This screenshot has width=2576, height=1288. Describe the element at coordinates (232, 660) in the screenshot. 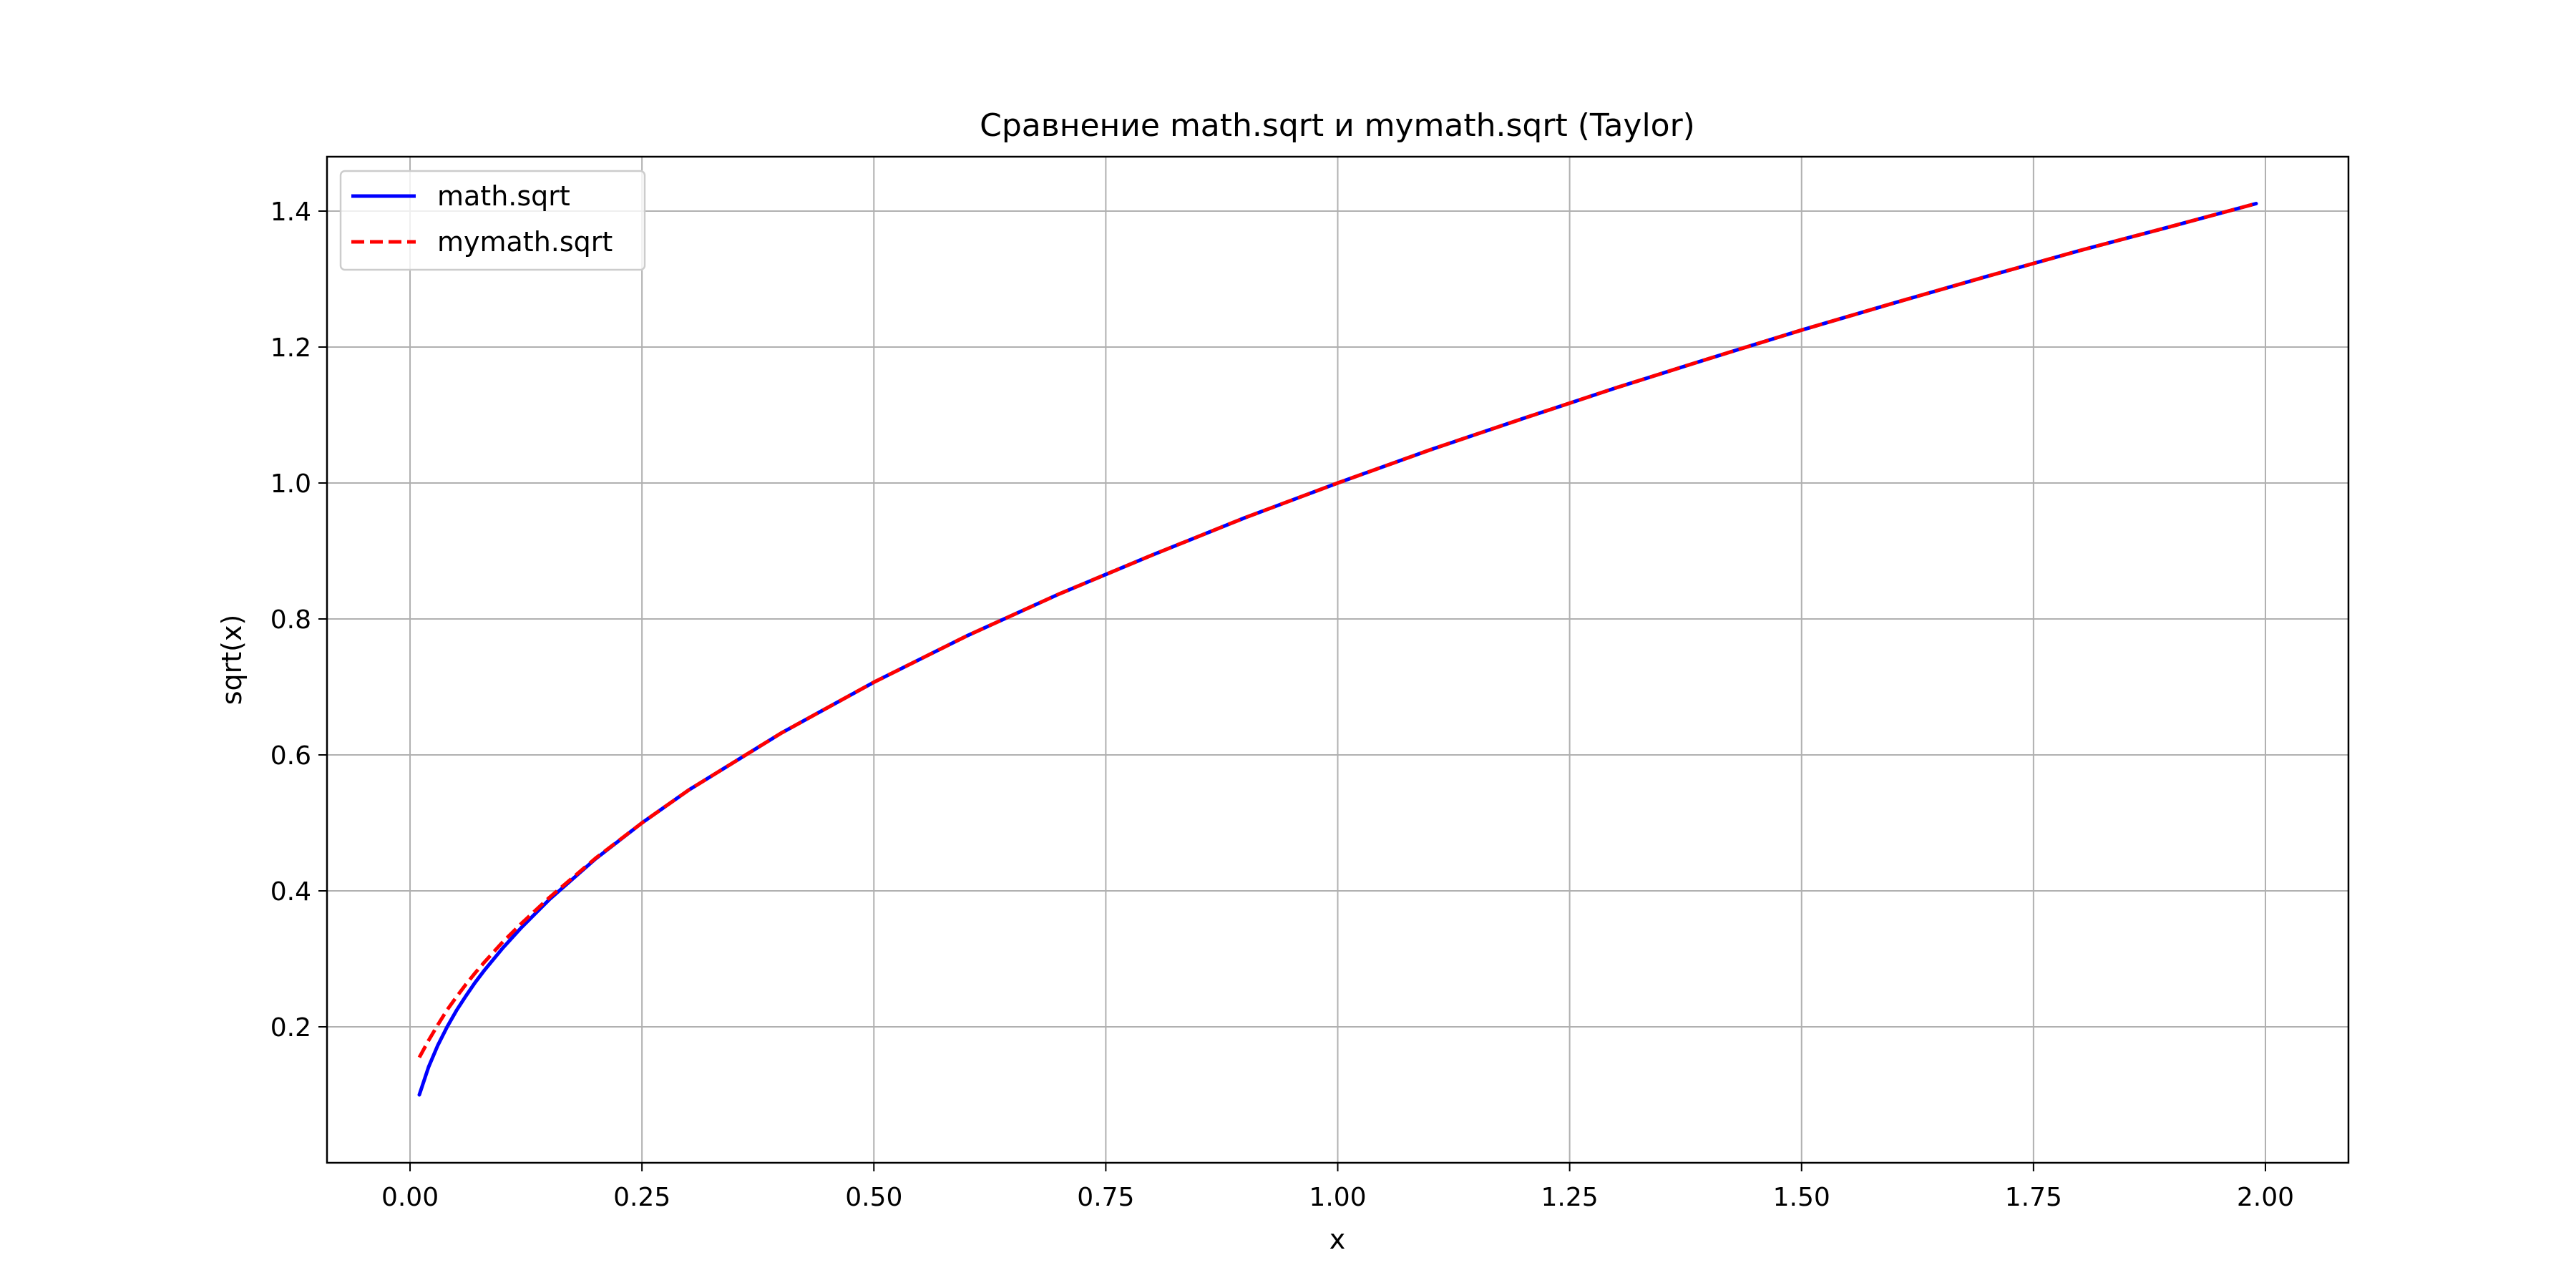

I see `y-axis-label: sqrt(x)` at that location.